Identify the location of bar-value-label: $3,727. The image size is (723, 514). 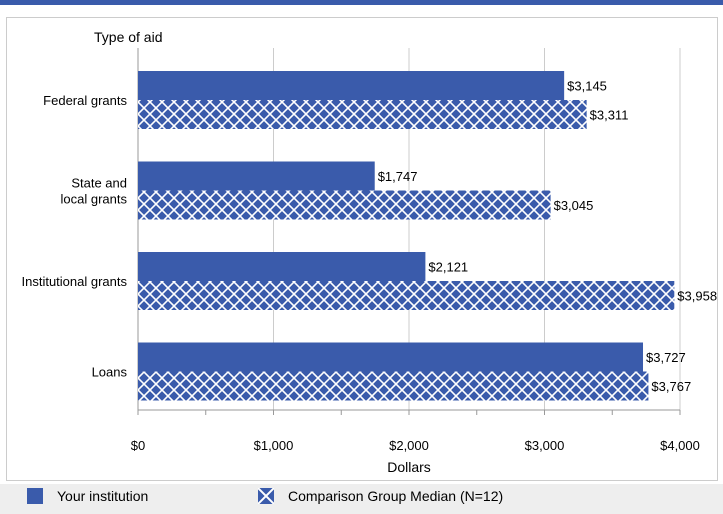
(666, 357).